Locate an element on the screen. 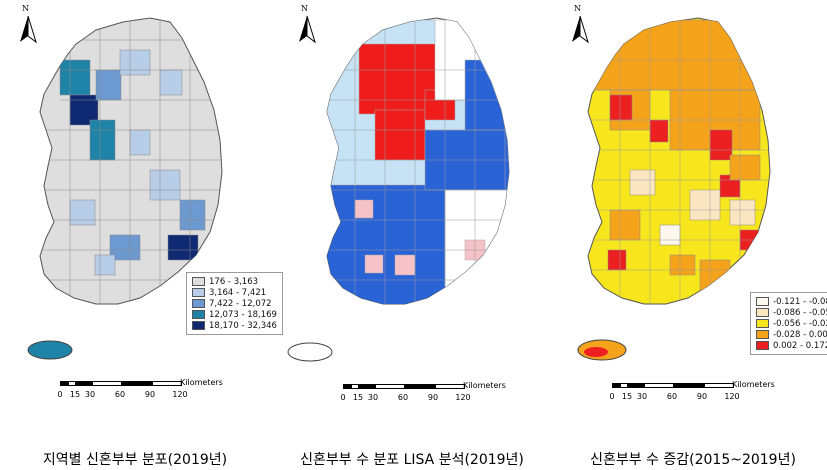  legend-item: 12,073 - 18,169 is located at coordinates (234, 314).